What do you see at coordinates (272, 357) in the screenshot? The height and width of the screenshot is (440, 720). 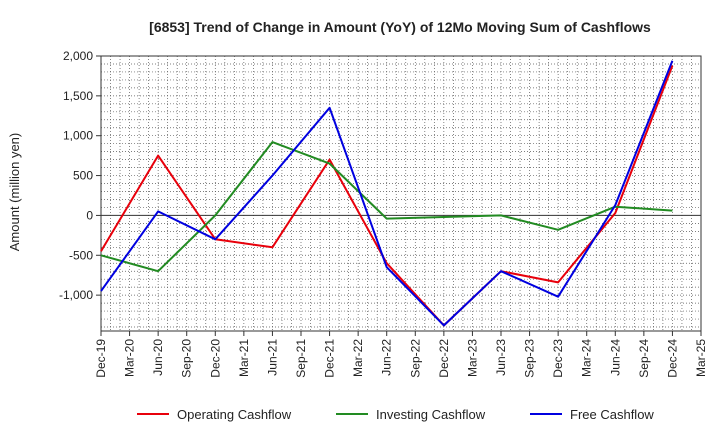 I see `x-tick-label: Jun-21` at bounding box center [272, 357].